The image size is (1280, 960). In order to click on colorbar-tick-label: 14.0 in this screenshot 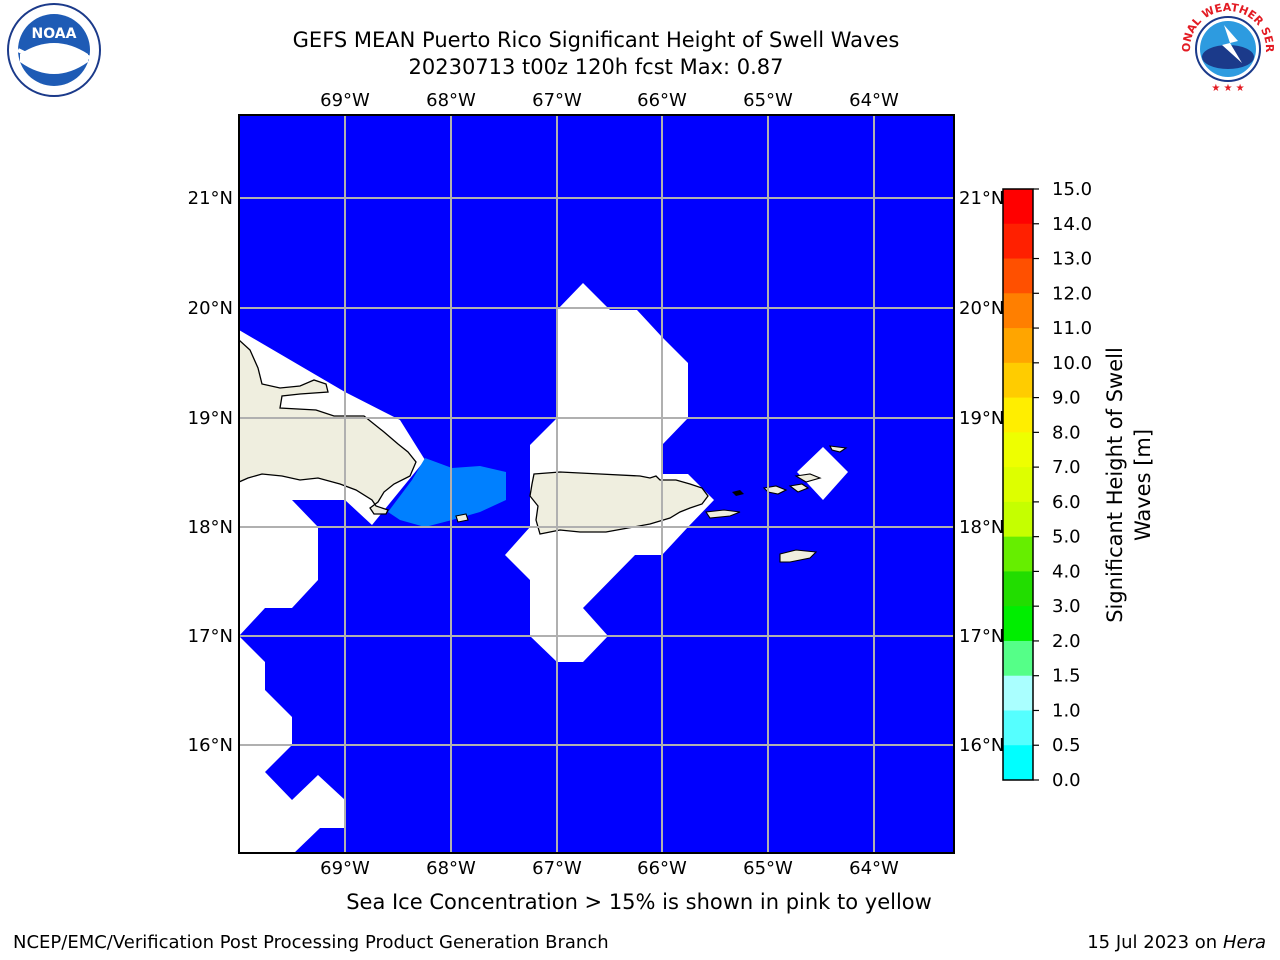, I will do `click(1072, 224)`.